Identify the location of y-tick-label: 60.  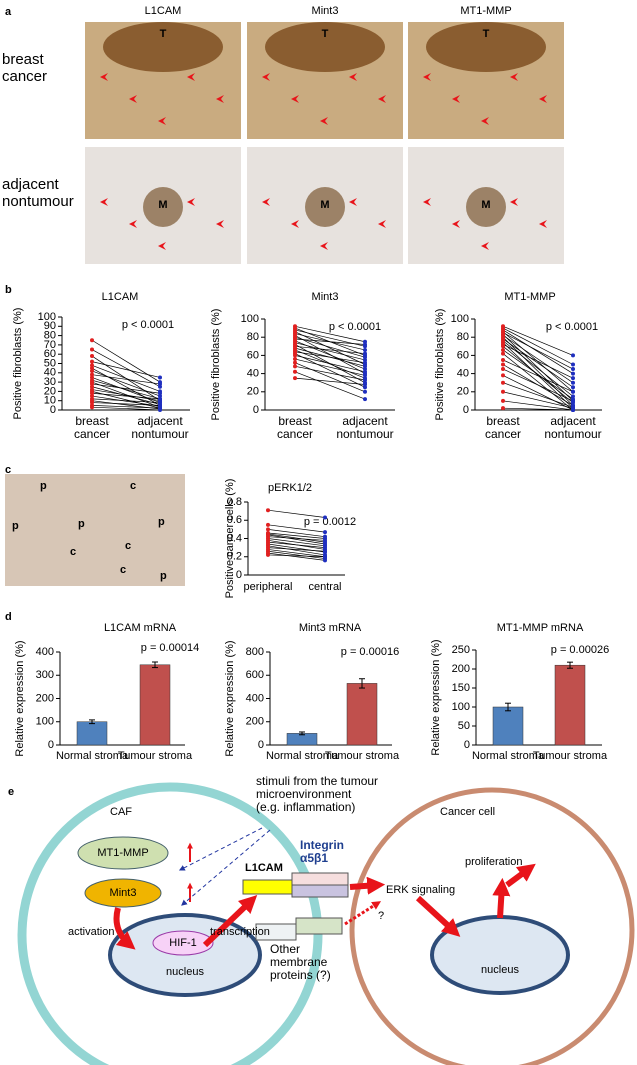
(253, 355).